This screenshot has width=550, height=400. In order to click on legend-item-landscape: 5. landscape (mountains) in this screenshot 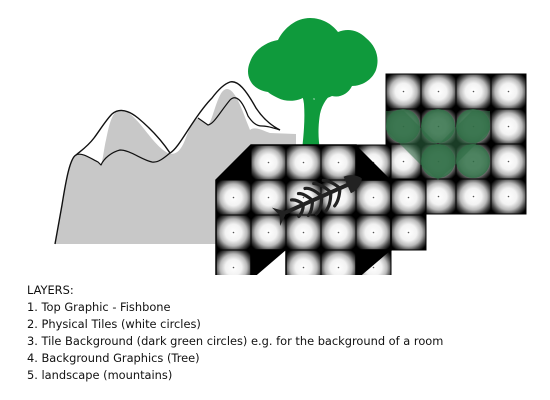, I will do `click(100, 375)`.